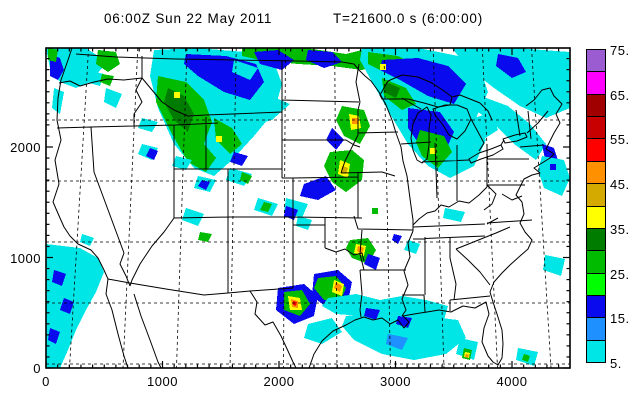  Describe the element at coordinates (25, 258) in the screenshot. I see `y-tick-label: 1000` at that location.